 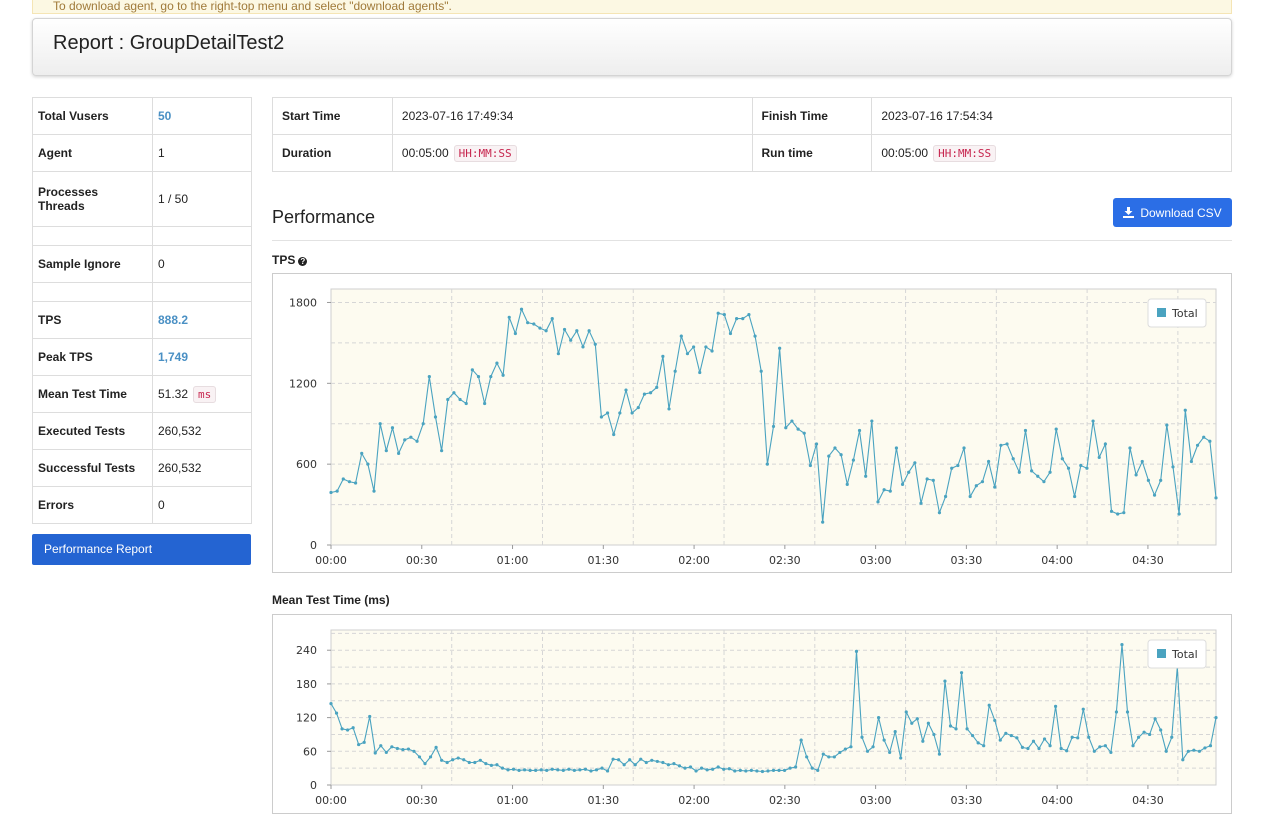 I want to click on report-header: Report : GroupDetailTest2, so click(x=632, y=47).